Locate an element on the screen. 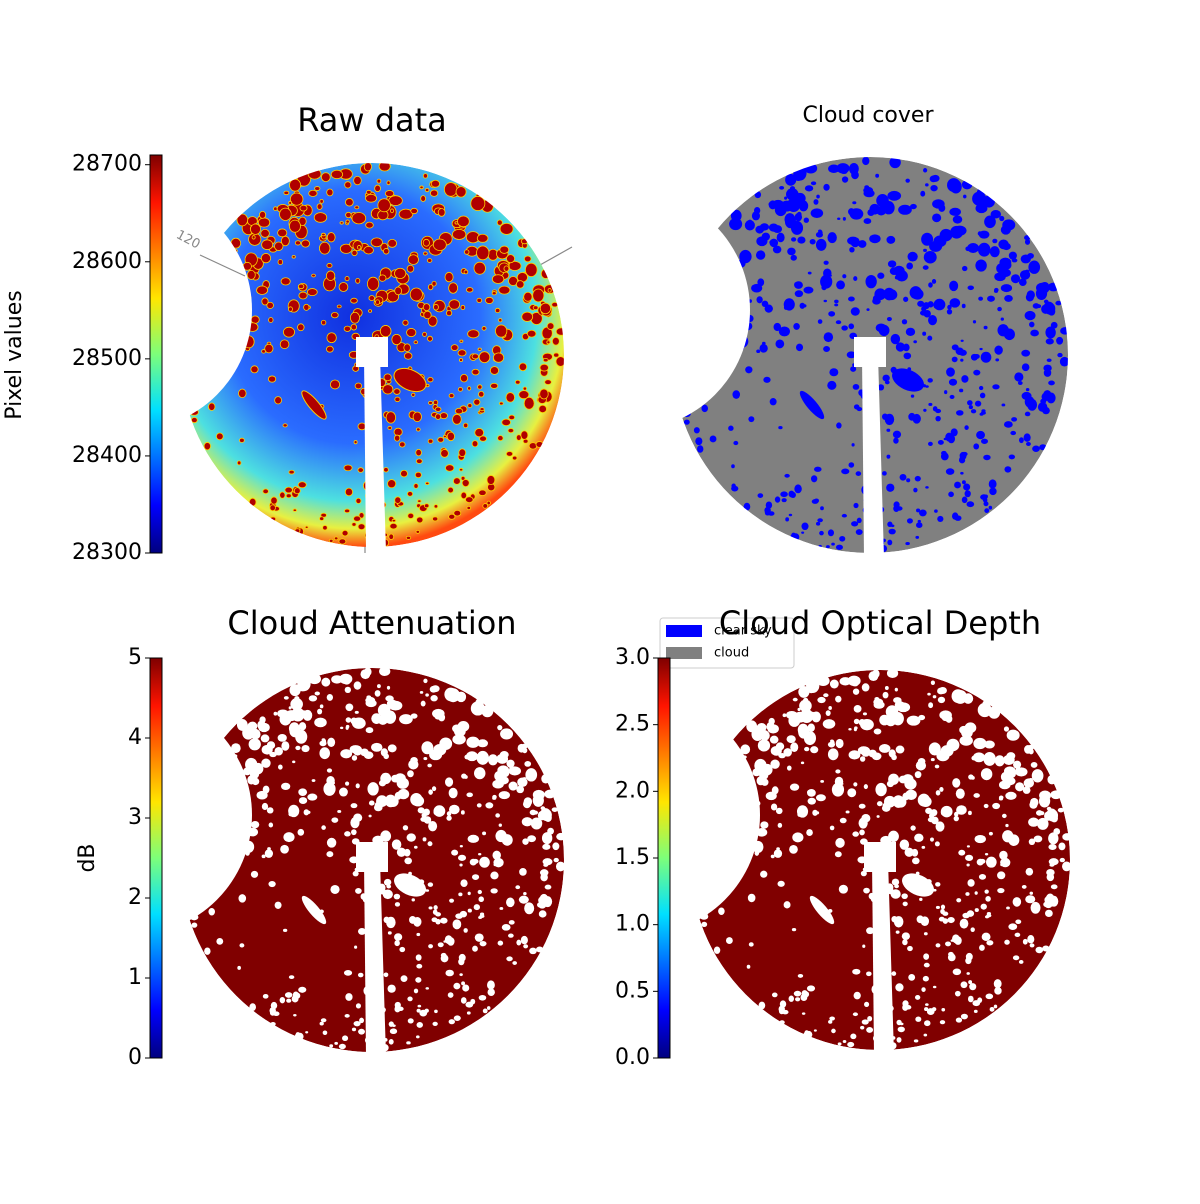 Image resolution: width=1200 pixels, height=1204 pixels. sky-image is located at coordinates (373, 354).